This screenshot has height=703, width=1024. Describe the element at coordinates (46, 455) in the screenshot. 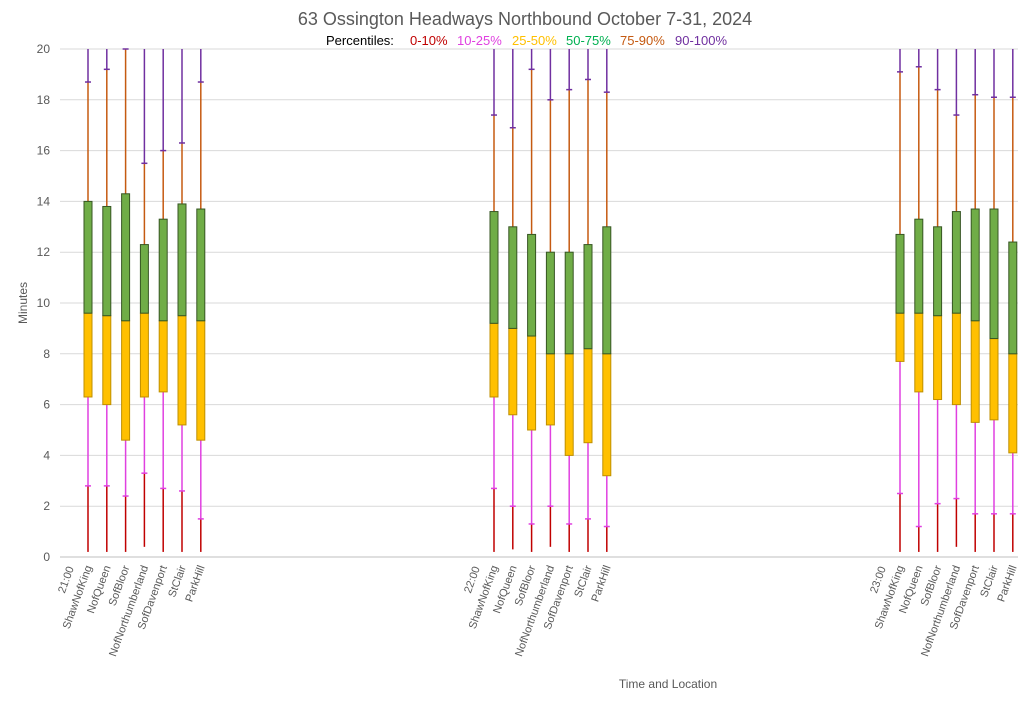

I see `y-tick-label: 4` at that location.